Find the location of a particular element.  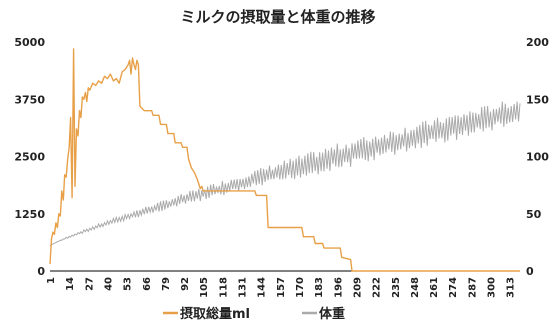

x-tick-label: 170 is located at coordinates (300, 287).